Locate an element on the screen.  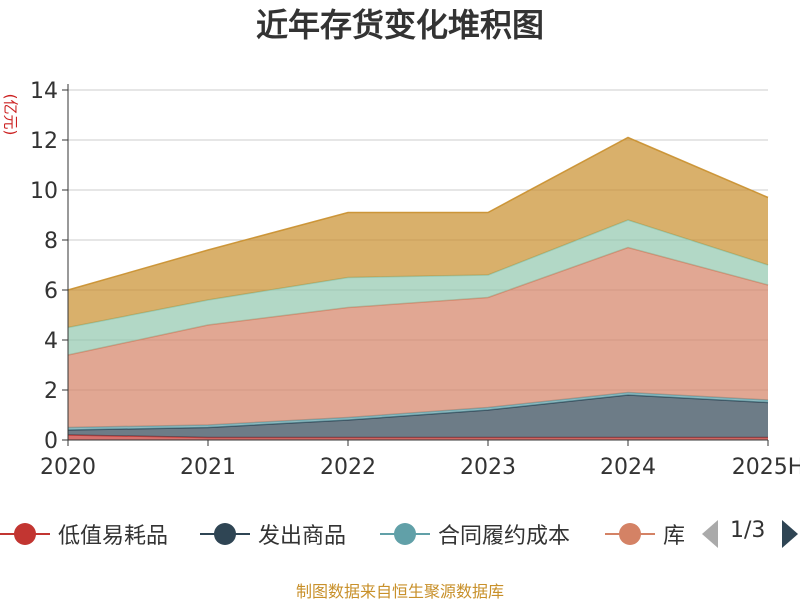
legend: 低值易耗品 发出商品 合同履约成本 库 is located at coordinates (400, 534).